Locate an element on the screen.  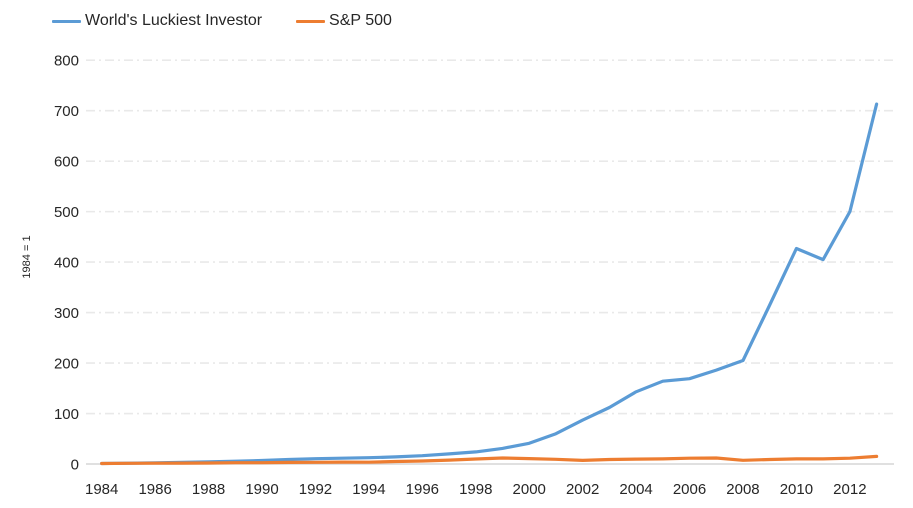
legend-line-swatch-orange-icon is located at coordinates (311, 21).